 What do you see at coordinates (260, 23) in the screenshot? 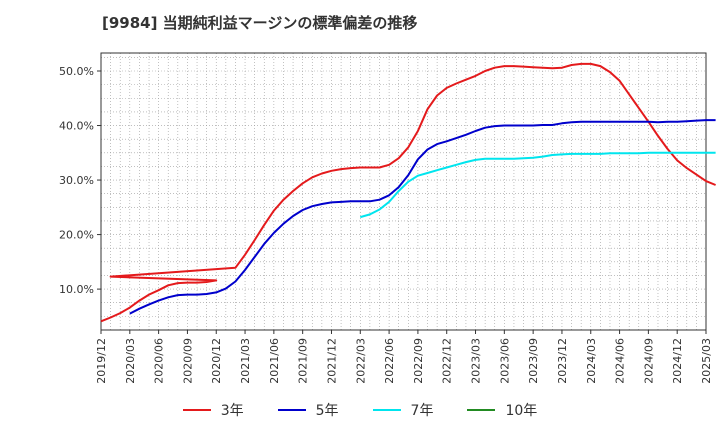
I see `chart-title: [9984] 当期純利益マージンの標準偏差の推移` at bounding box center [260, 23].